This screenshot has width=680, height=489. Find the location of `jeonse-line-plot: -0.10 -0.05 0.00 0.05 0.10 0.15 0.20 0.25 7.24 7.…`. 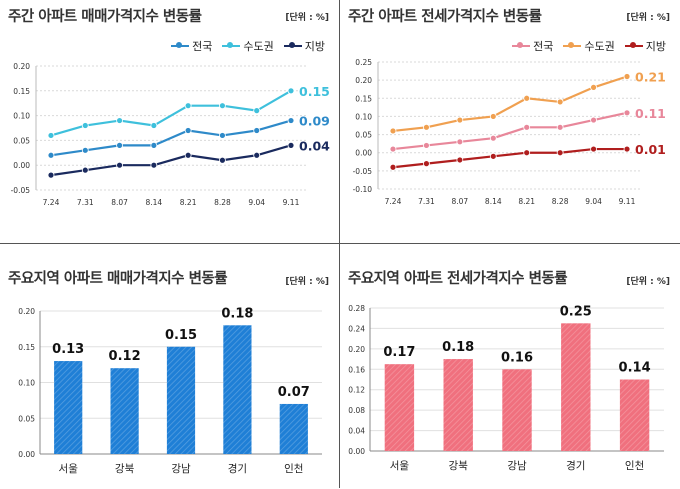

jeonse-line-plot: -0.10 -0.05 0.00 0.05 0.10 0.15 0.20 0.25 7.24 7.… is located at coordinates (509, 132).